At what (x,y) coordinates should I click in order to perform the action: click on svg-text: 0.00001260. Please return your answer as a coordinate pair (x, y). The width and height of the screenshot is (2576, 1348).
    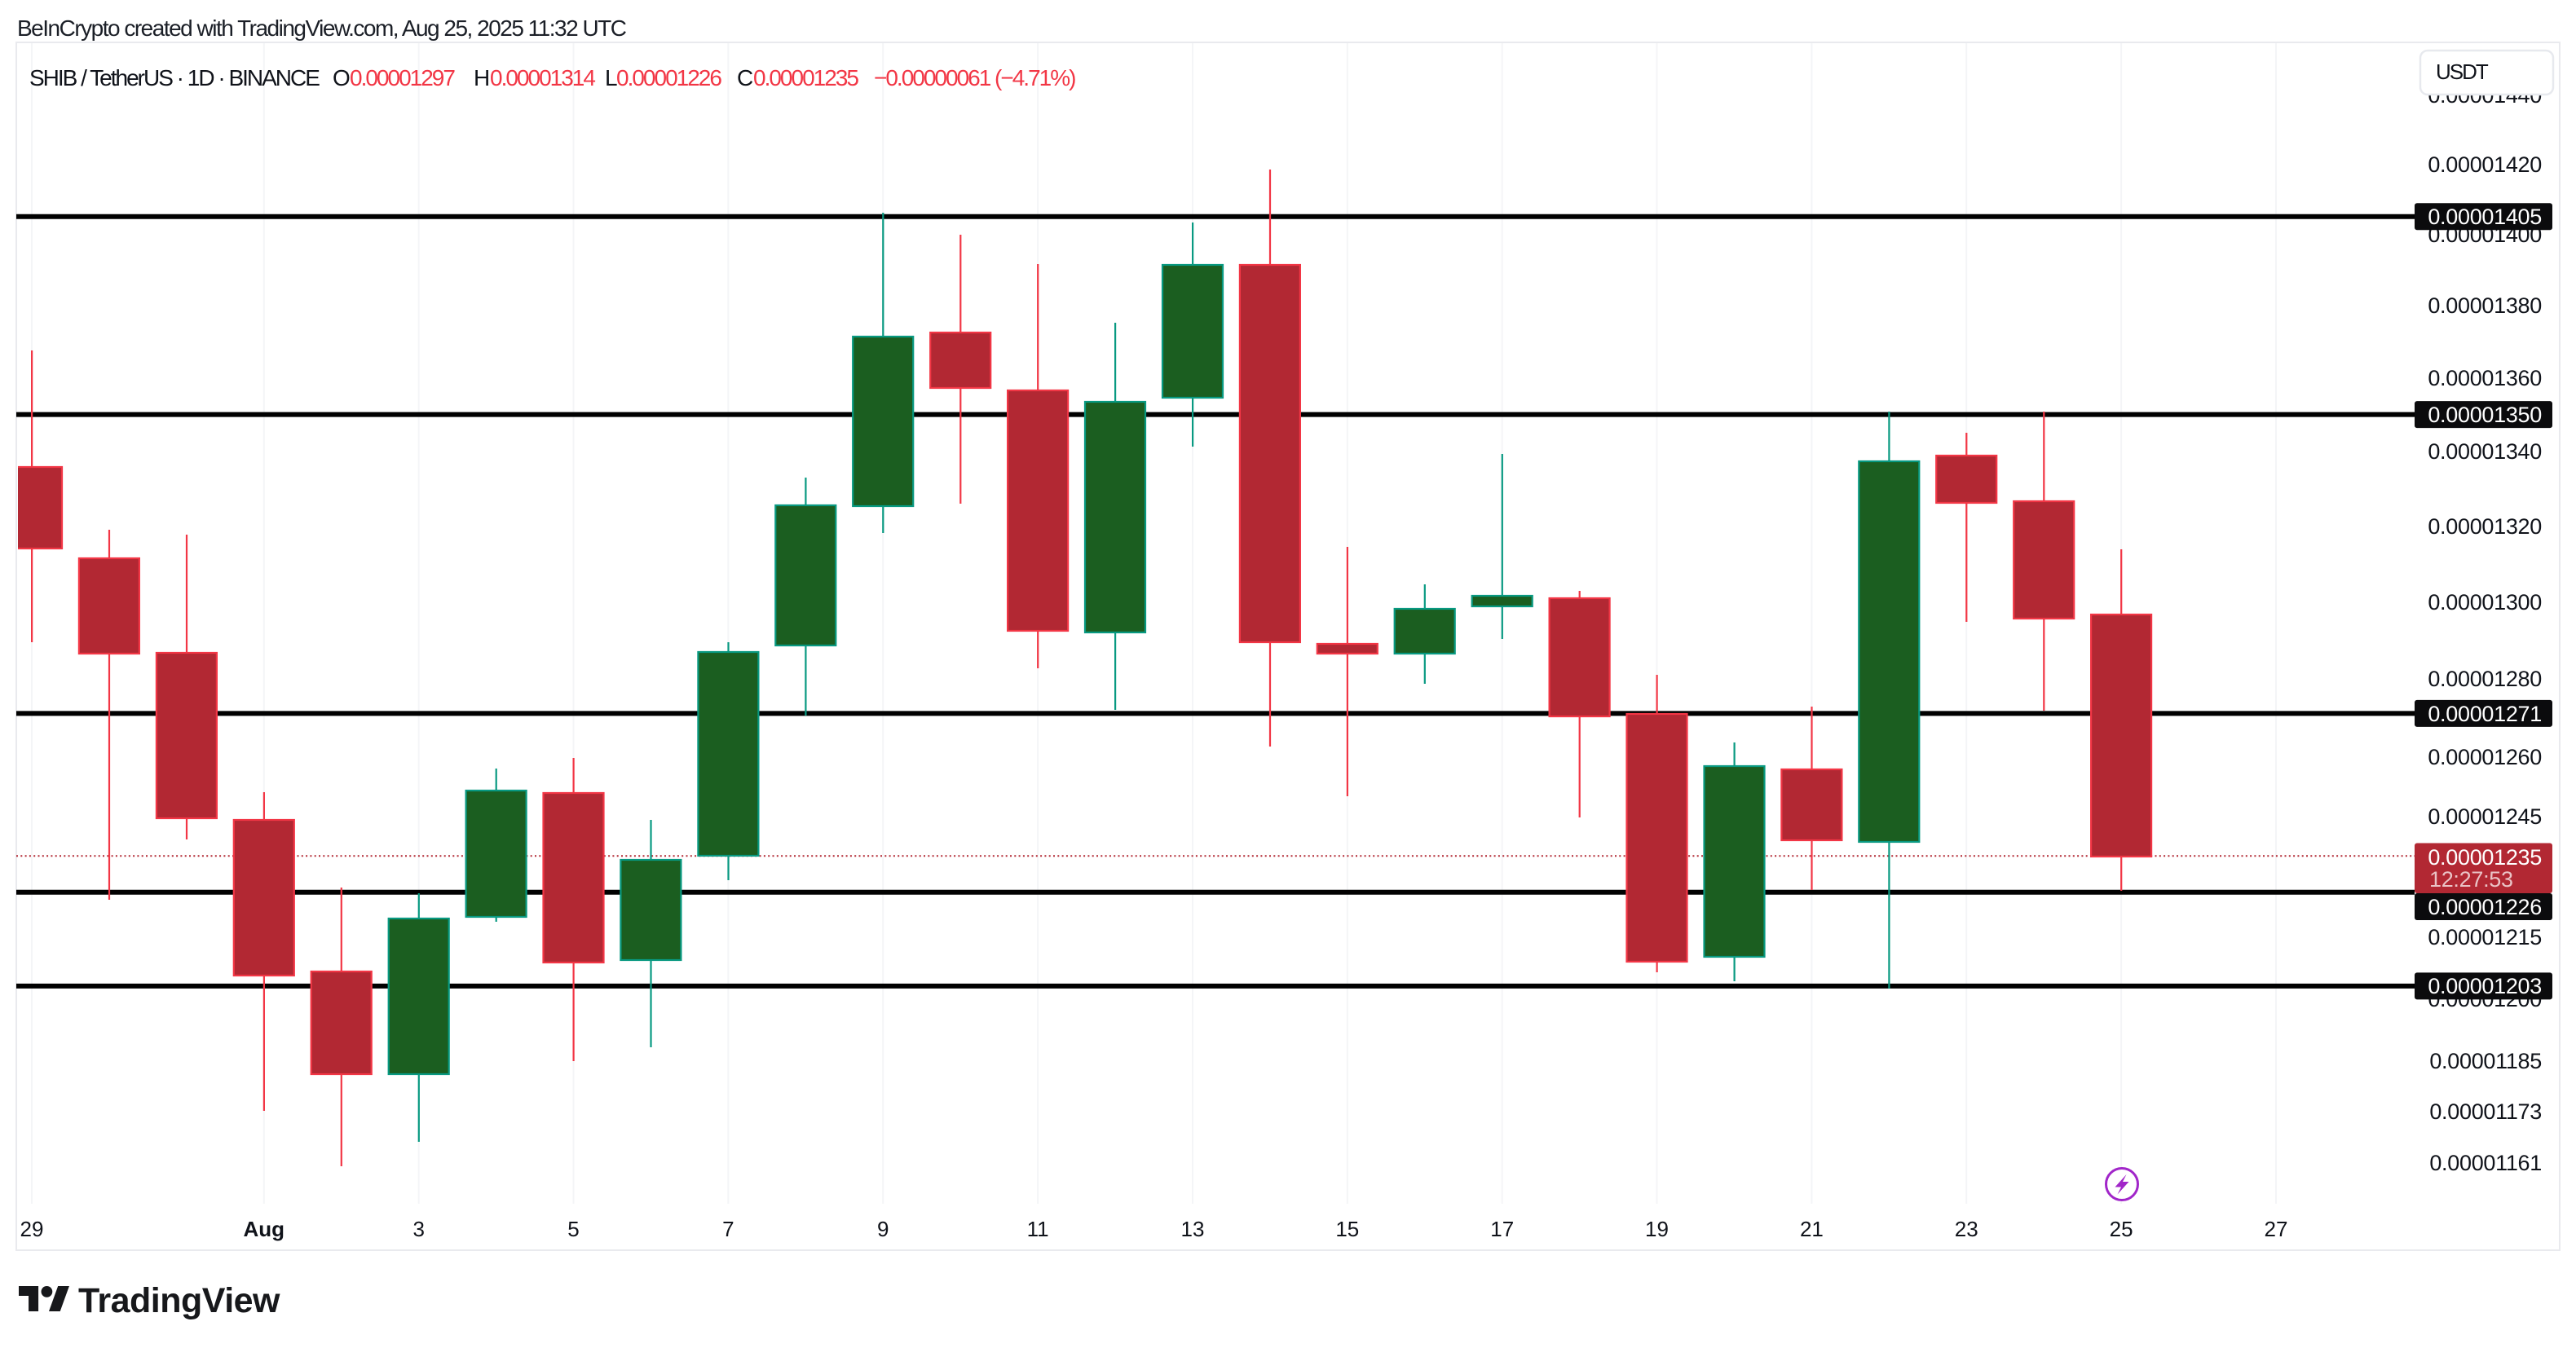
    Looking at the image, I should click on (2485, 757).